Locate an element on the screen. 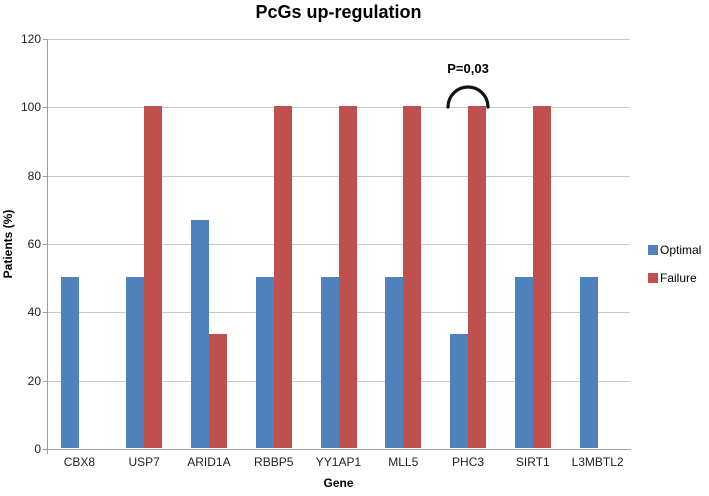 The width and height of the screenshot is (709, 496). x-tick-label: RBBP5 is located at coordinates (274, 462).